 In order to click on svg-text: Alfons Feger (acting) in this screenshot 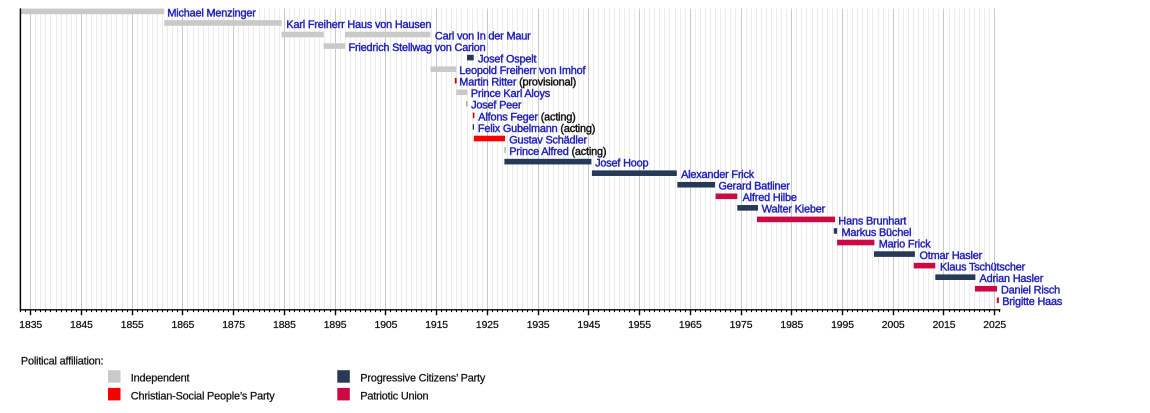, I will do `click(526, 117)`.